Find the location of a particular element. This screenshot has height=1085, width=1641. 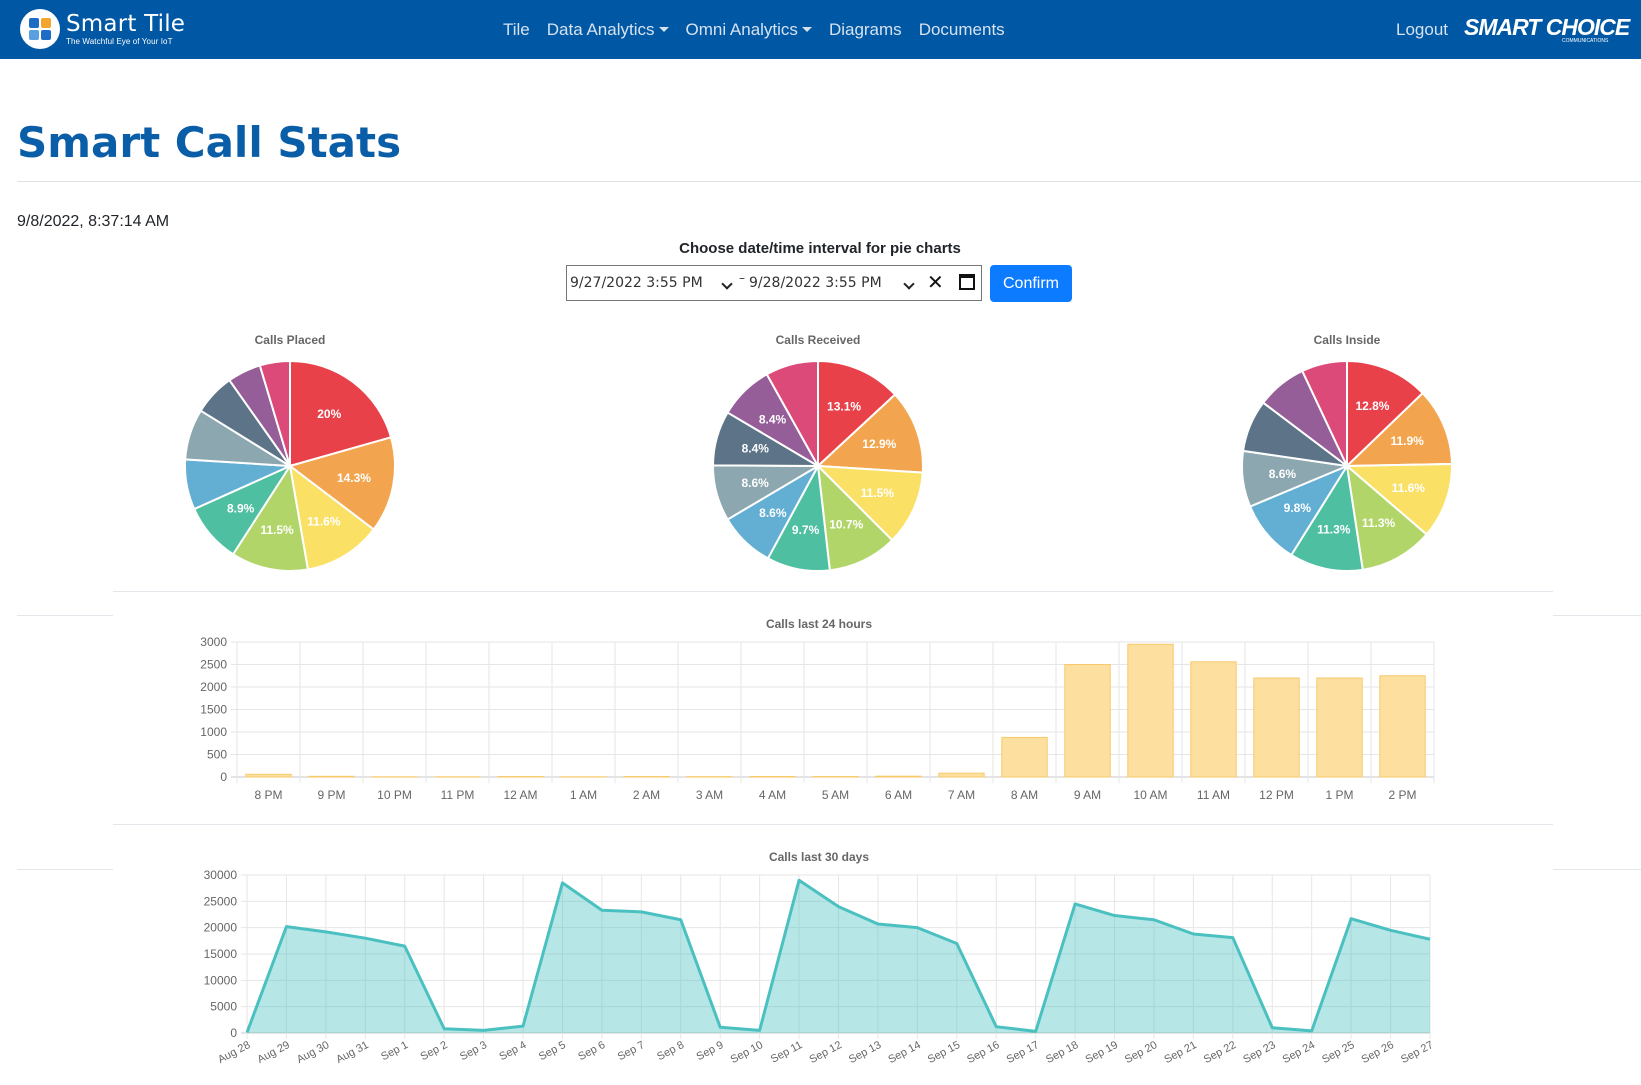

x-tick-label: Sep 14 is located at coordinates (904, 1052).